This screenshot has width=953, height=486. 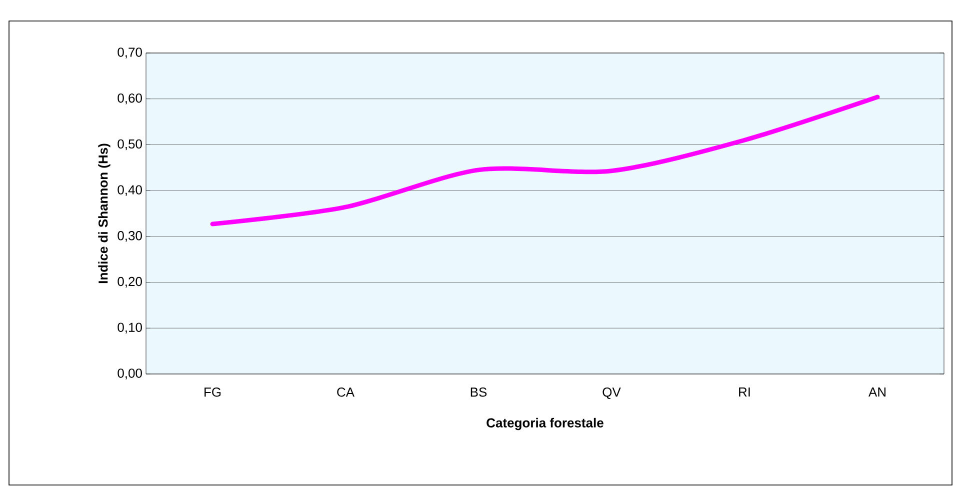 What do you see at coordinates (130, 53) in the screenshot?
I see `y-tick-label: 0,70` at bounding box center [130, 53].